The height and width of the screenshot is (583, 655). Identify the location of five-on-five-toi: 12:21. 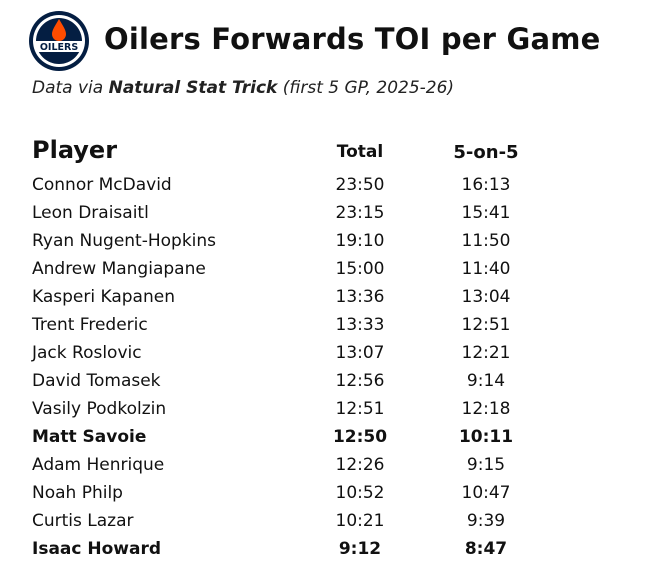
(486, 353).